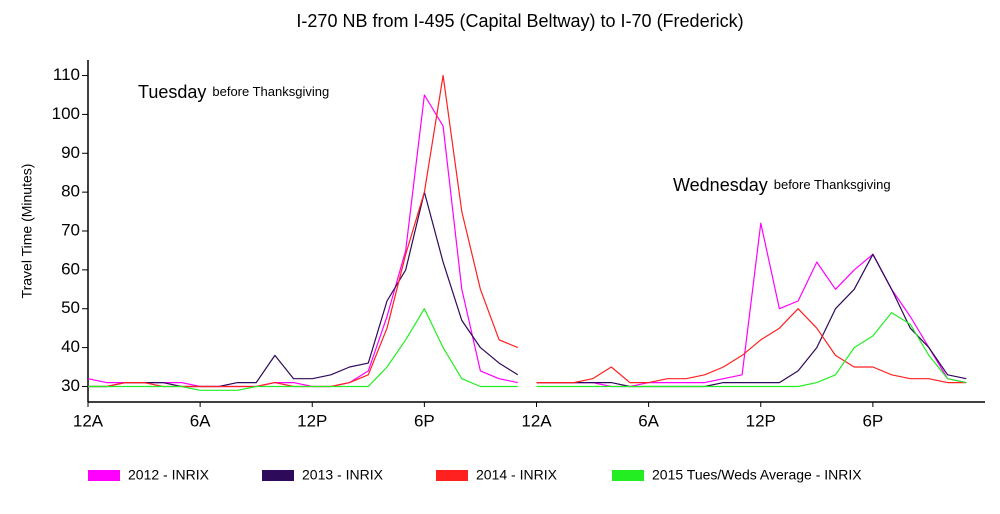 This screenshot has width=1000, height=514. I want to click on y-tick-label: 90, so click(70, 152).